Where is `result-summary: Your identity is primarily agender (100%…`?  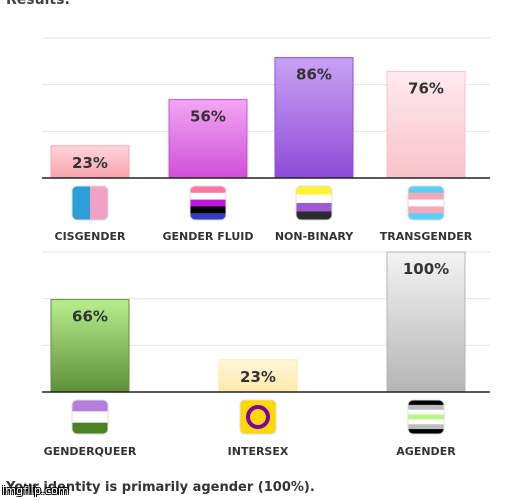
result-summary: Your identity is primarily agender (100%… is located at coordinates (160, 487).